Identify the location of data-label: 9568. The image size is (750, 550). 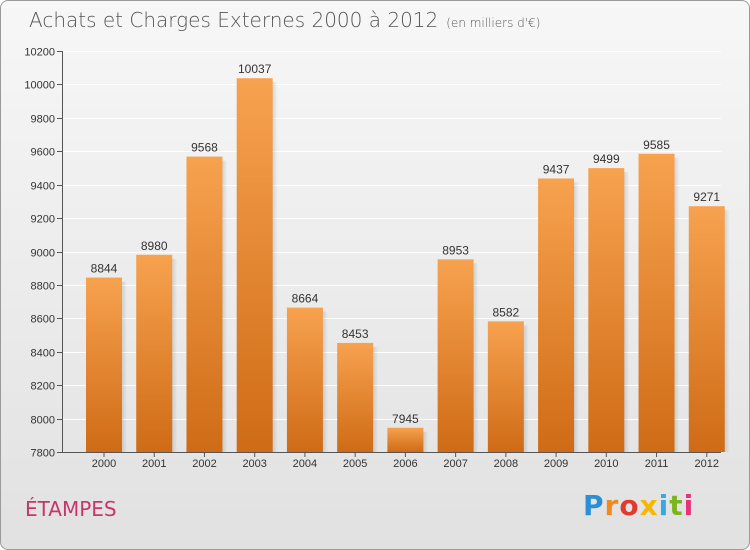
(204, 148).